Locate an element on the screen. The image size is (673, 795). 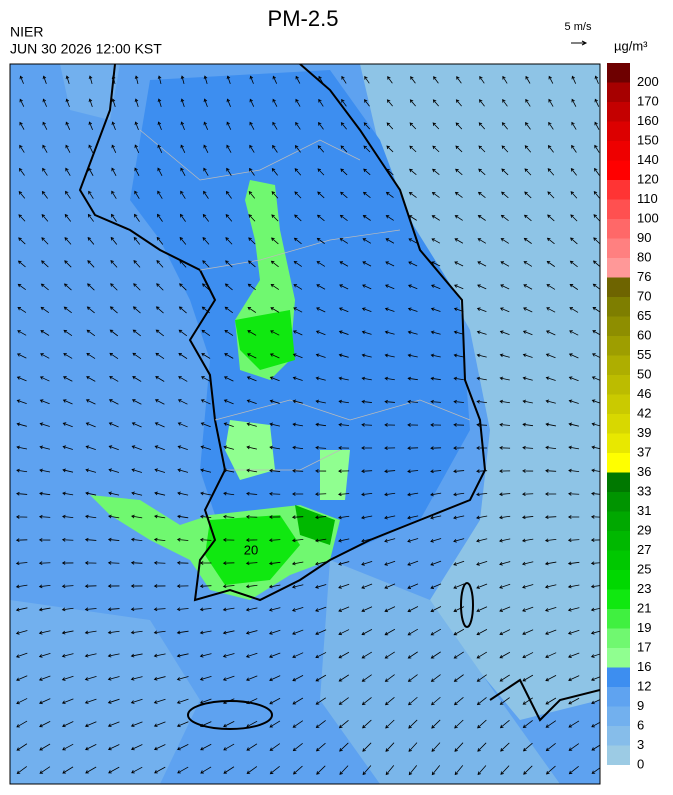
colorbar-label: 29 is located at coordinates (644, 529).